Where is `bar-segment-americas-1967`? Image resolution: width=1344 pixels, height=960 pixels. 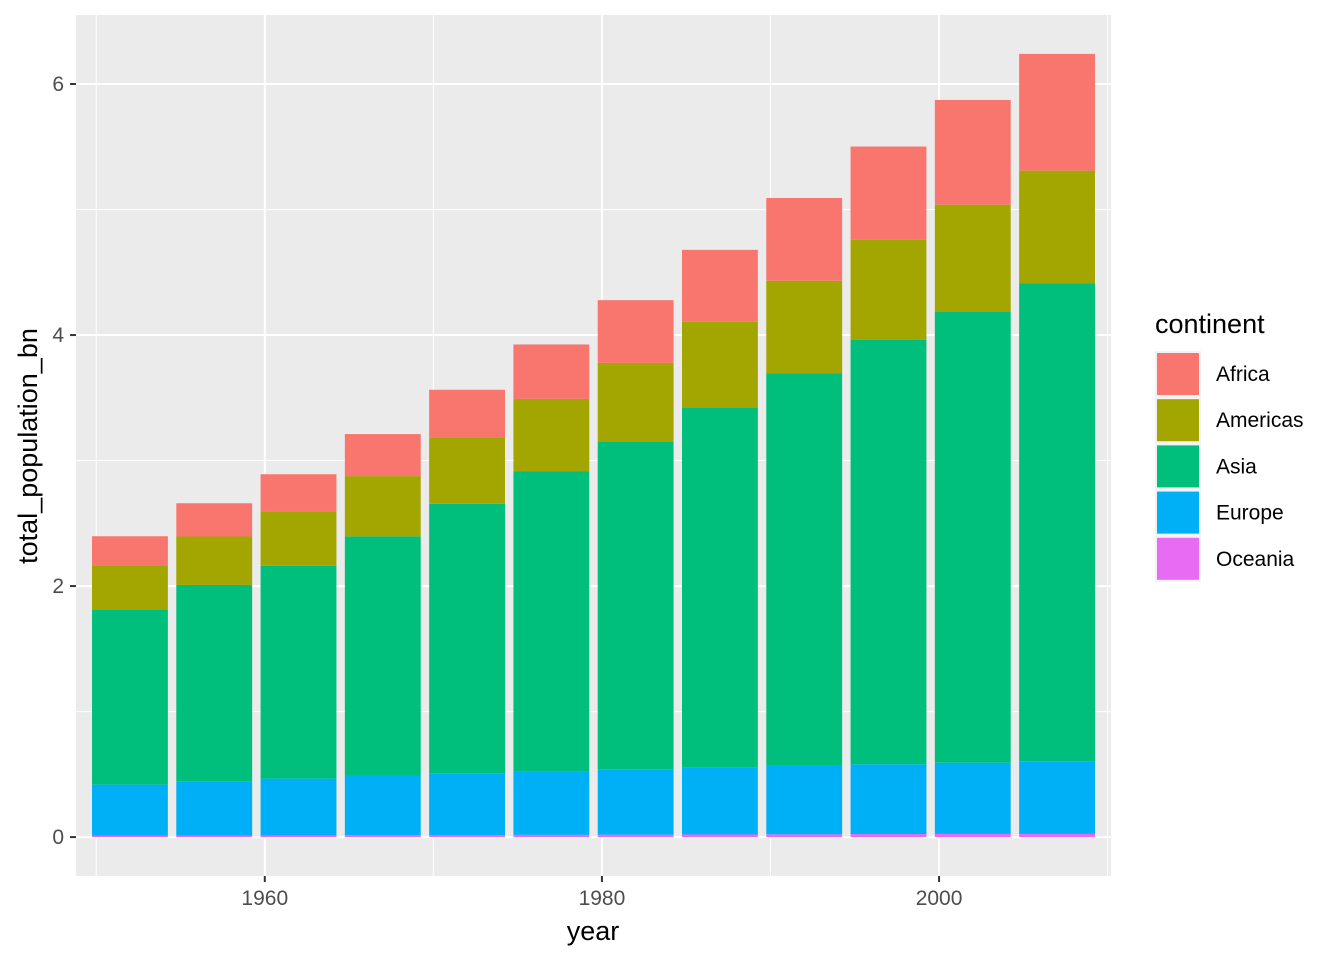
bar-segment-americas-1967 is located at coordinates (382, 506).